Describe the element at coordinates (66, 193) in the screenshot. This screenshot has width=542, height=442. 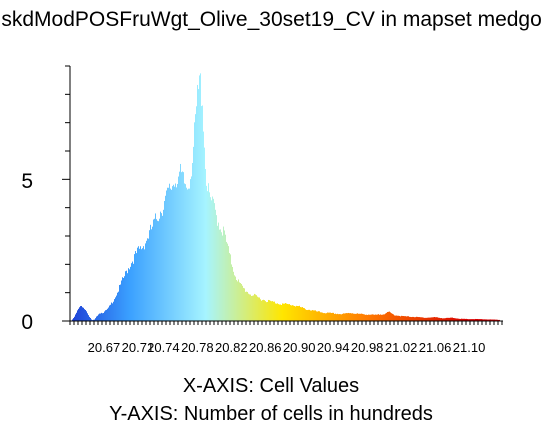
I see `y-minor-ticks` at that location.